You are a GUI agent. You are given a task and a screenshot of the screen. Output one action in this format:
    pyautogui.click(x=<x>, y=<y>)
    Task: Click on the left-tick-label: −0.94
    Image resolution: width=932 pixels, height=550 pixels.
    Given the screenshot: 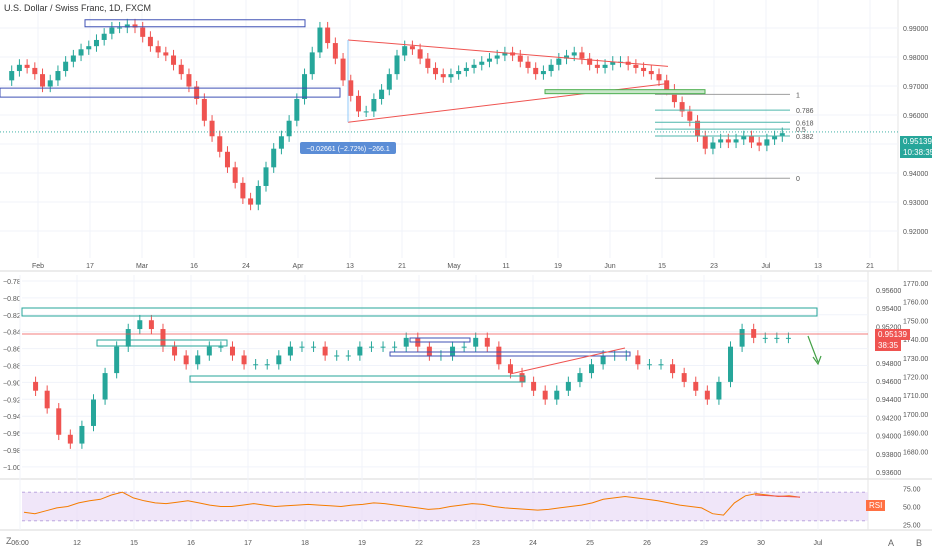 What is the action you would take?
    pyautogui.click(x=12, y=417)
    